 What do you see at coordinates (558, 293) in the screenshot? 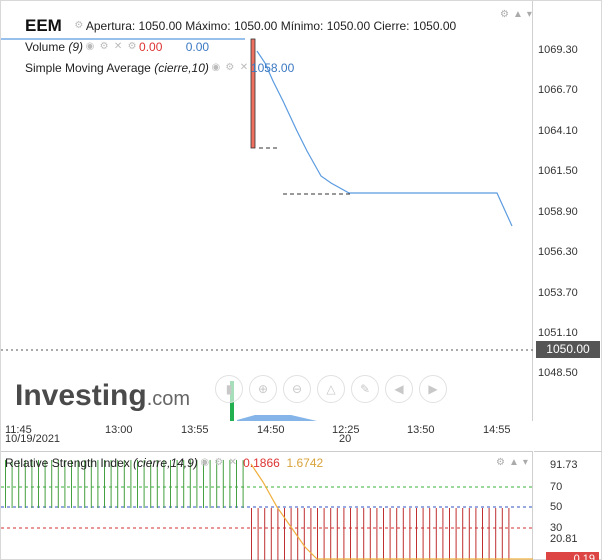
I see `price-tick: 1053.70` at bounding box center [558, 293].